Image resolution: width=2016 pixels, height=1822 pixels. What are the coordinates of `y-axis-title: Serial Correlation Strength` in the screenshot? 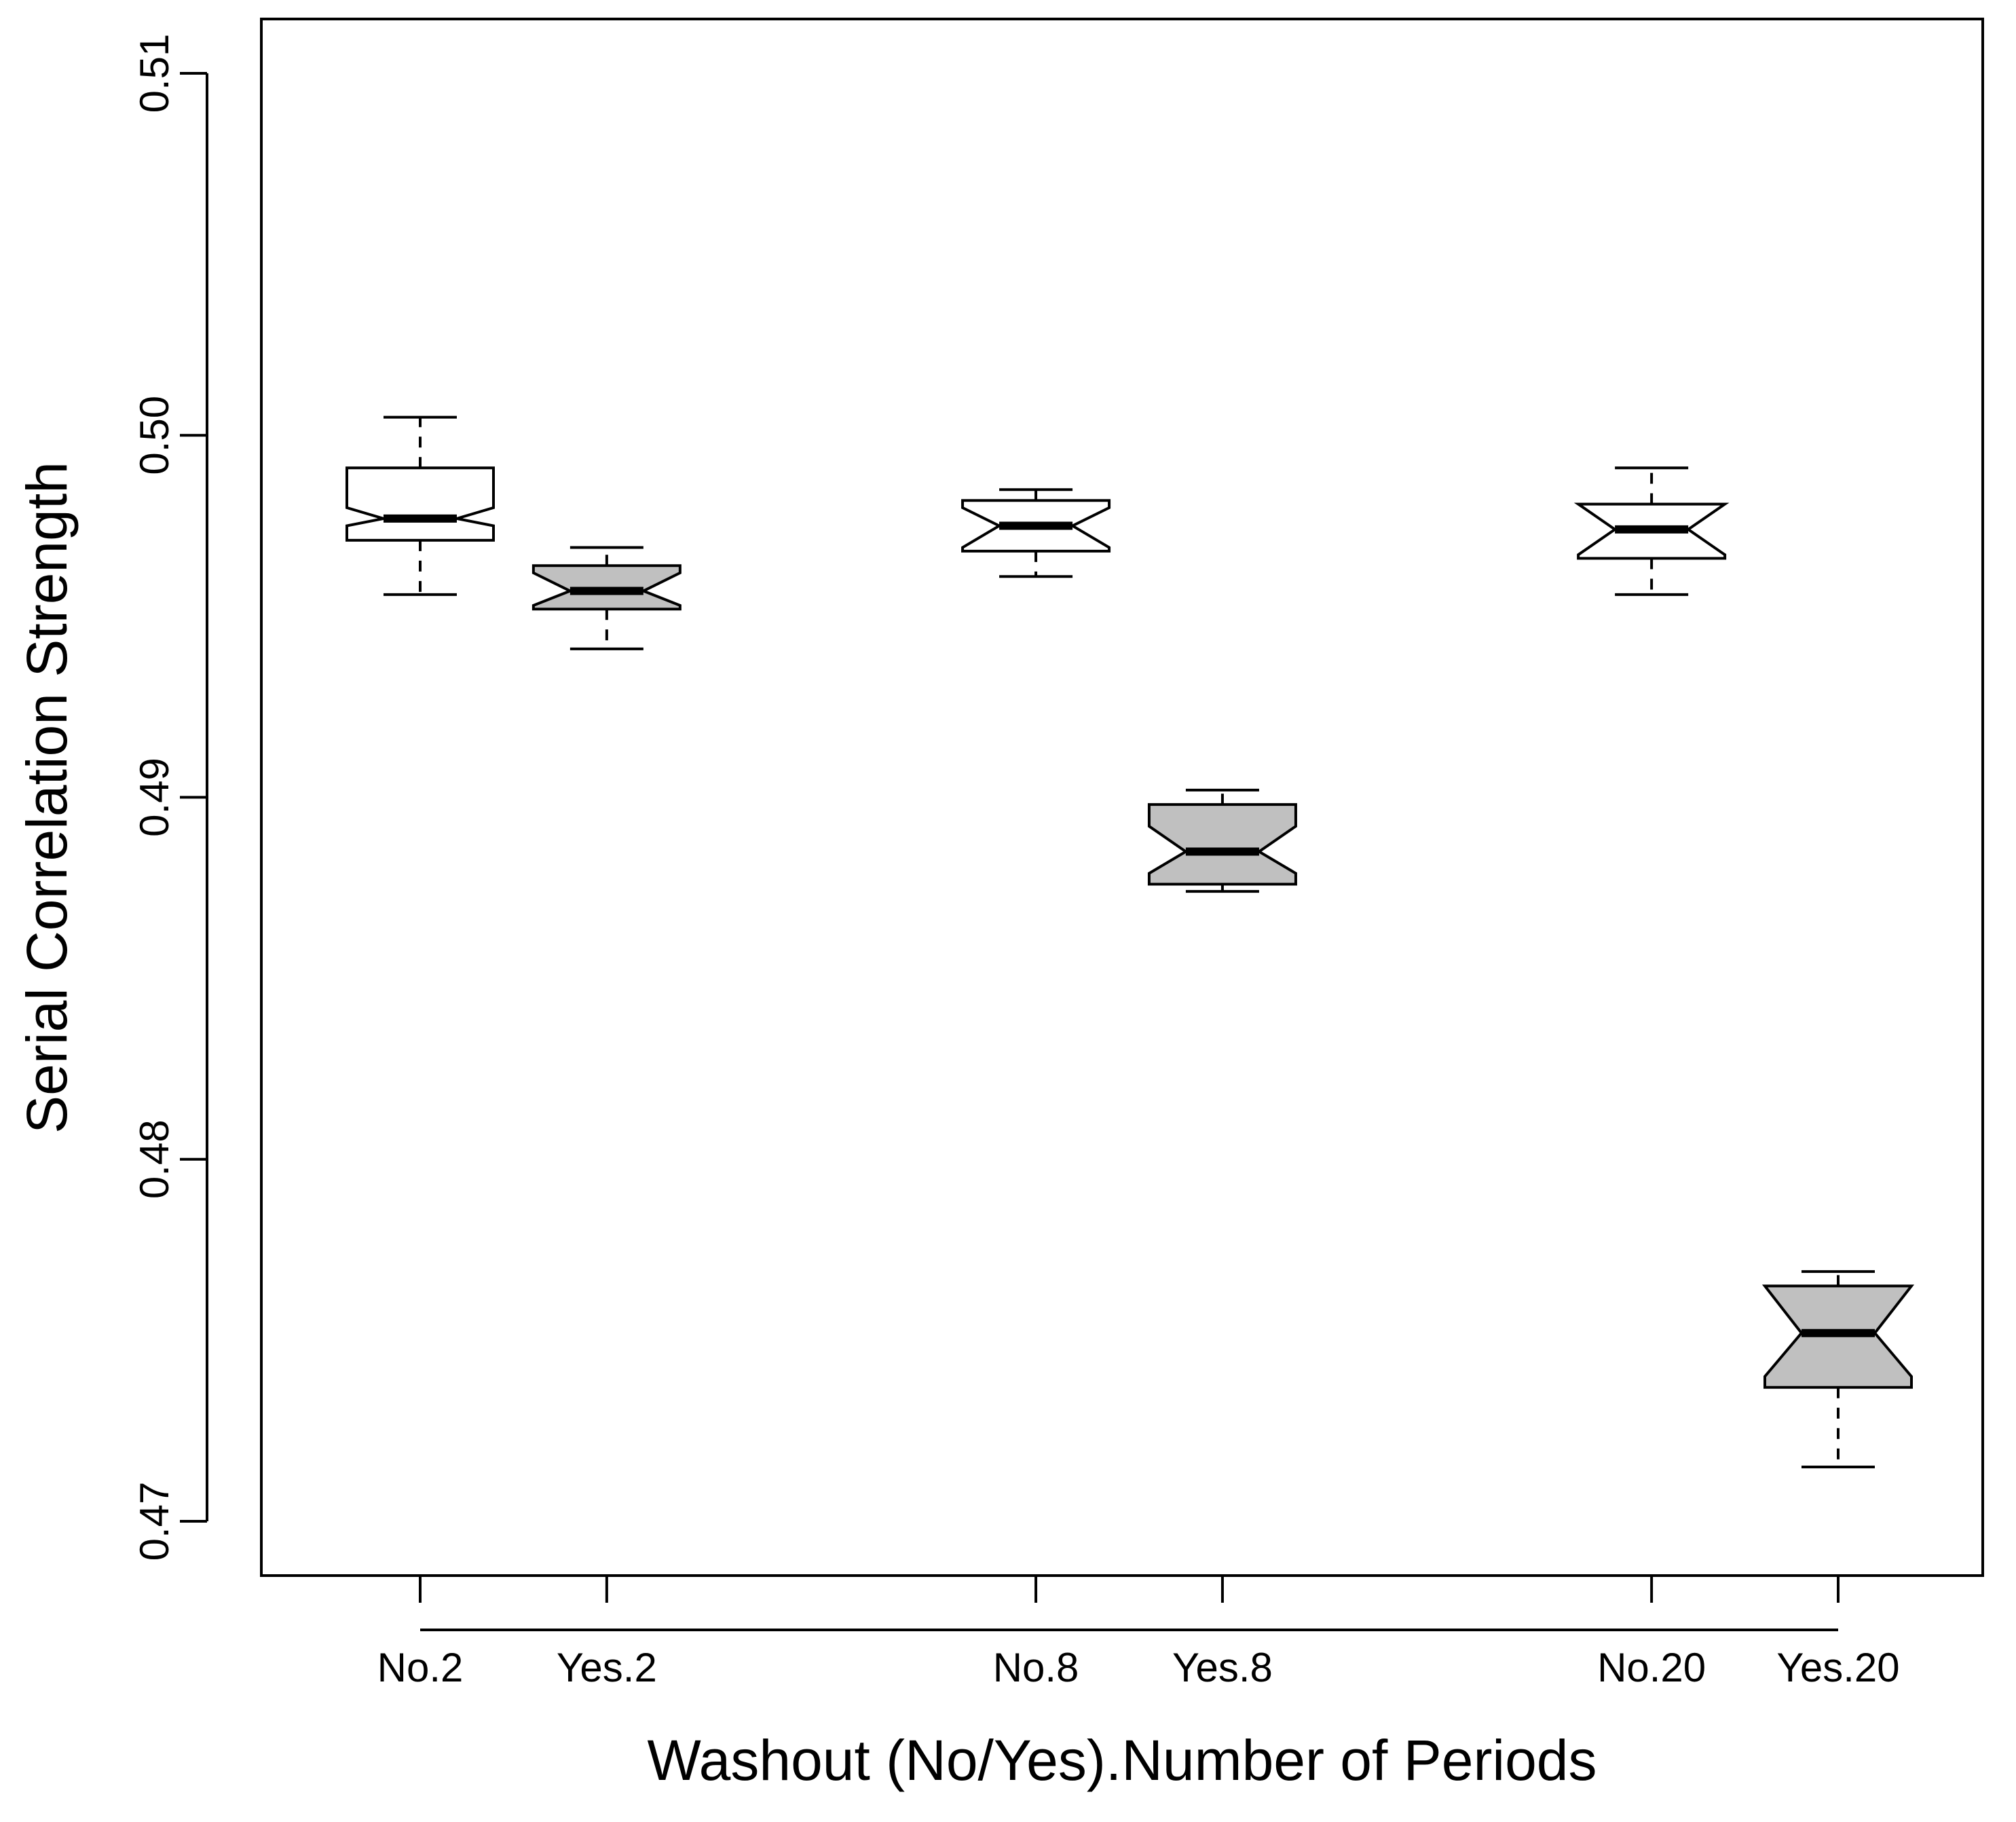 It's located at (47, 798).